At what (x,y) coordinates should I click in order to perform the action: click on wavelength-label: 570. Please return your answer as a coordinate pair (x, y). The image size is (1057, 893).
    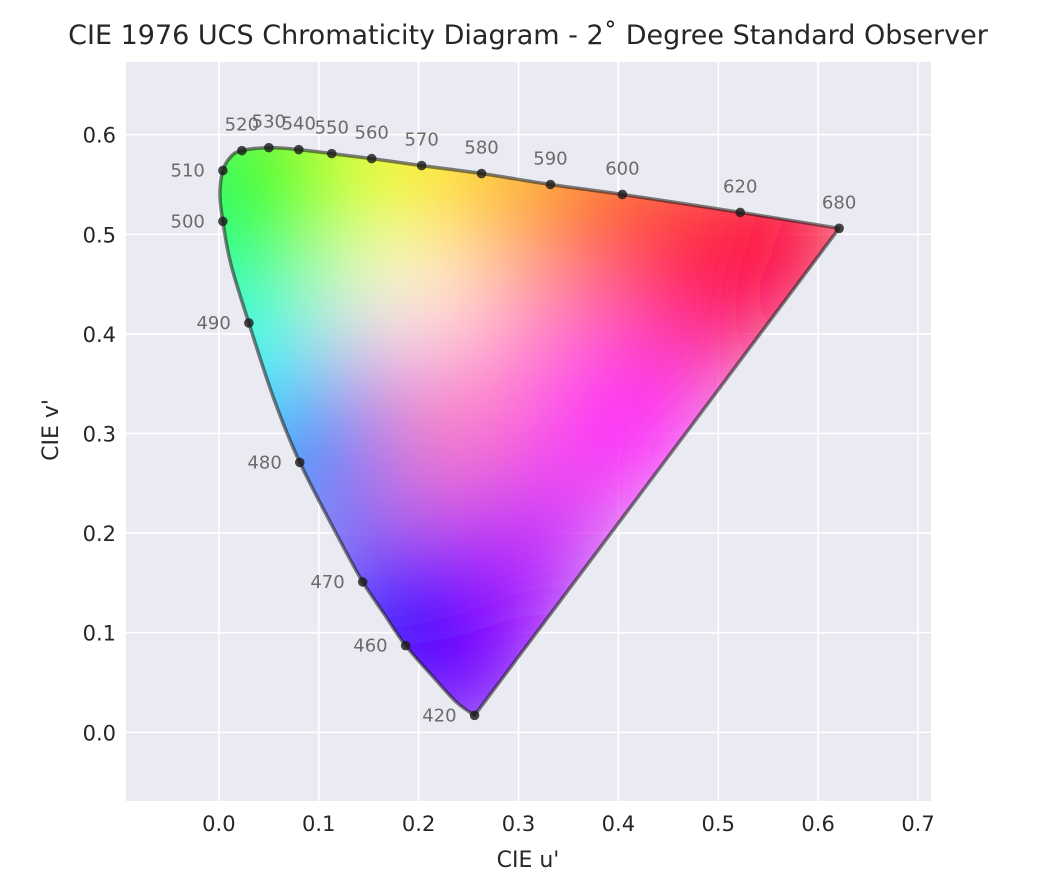
    Looking at the image, I should click on (421, 140).